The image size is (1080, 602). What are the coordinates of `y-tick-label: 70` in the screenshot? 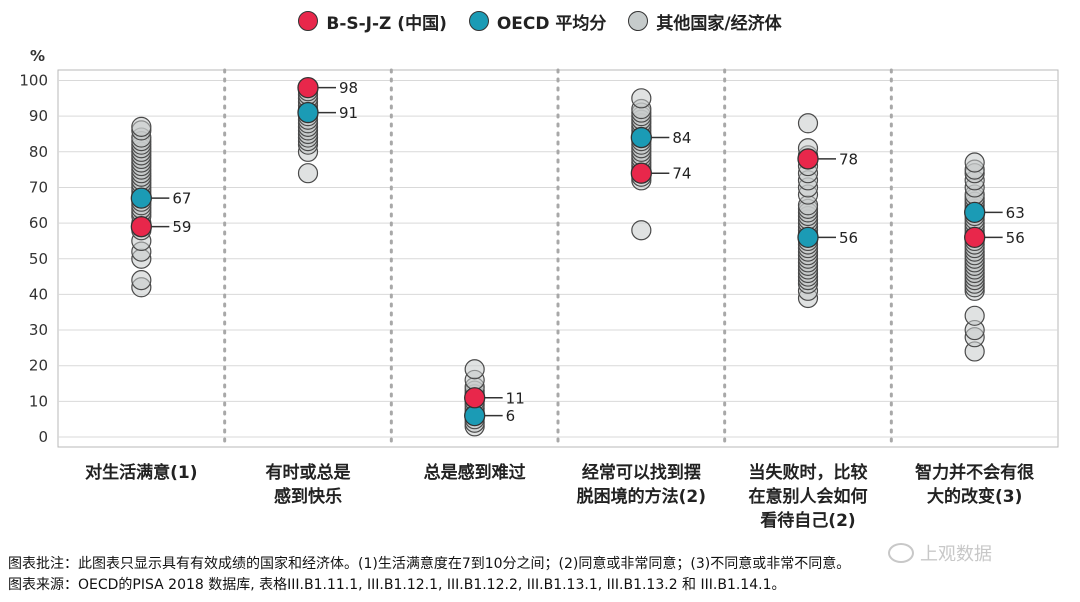 It's located at (38, 187).